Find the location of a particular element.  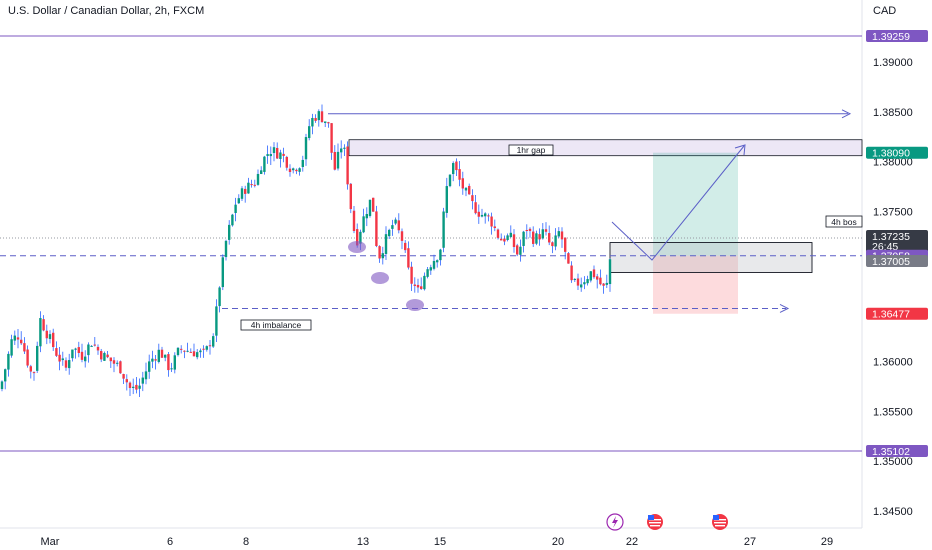

time-tick-label: 20 is located at coordinates (558, 542).